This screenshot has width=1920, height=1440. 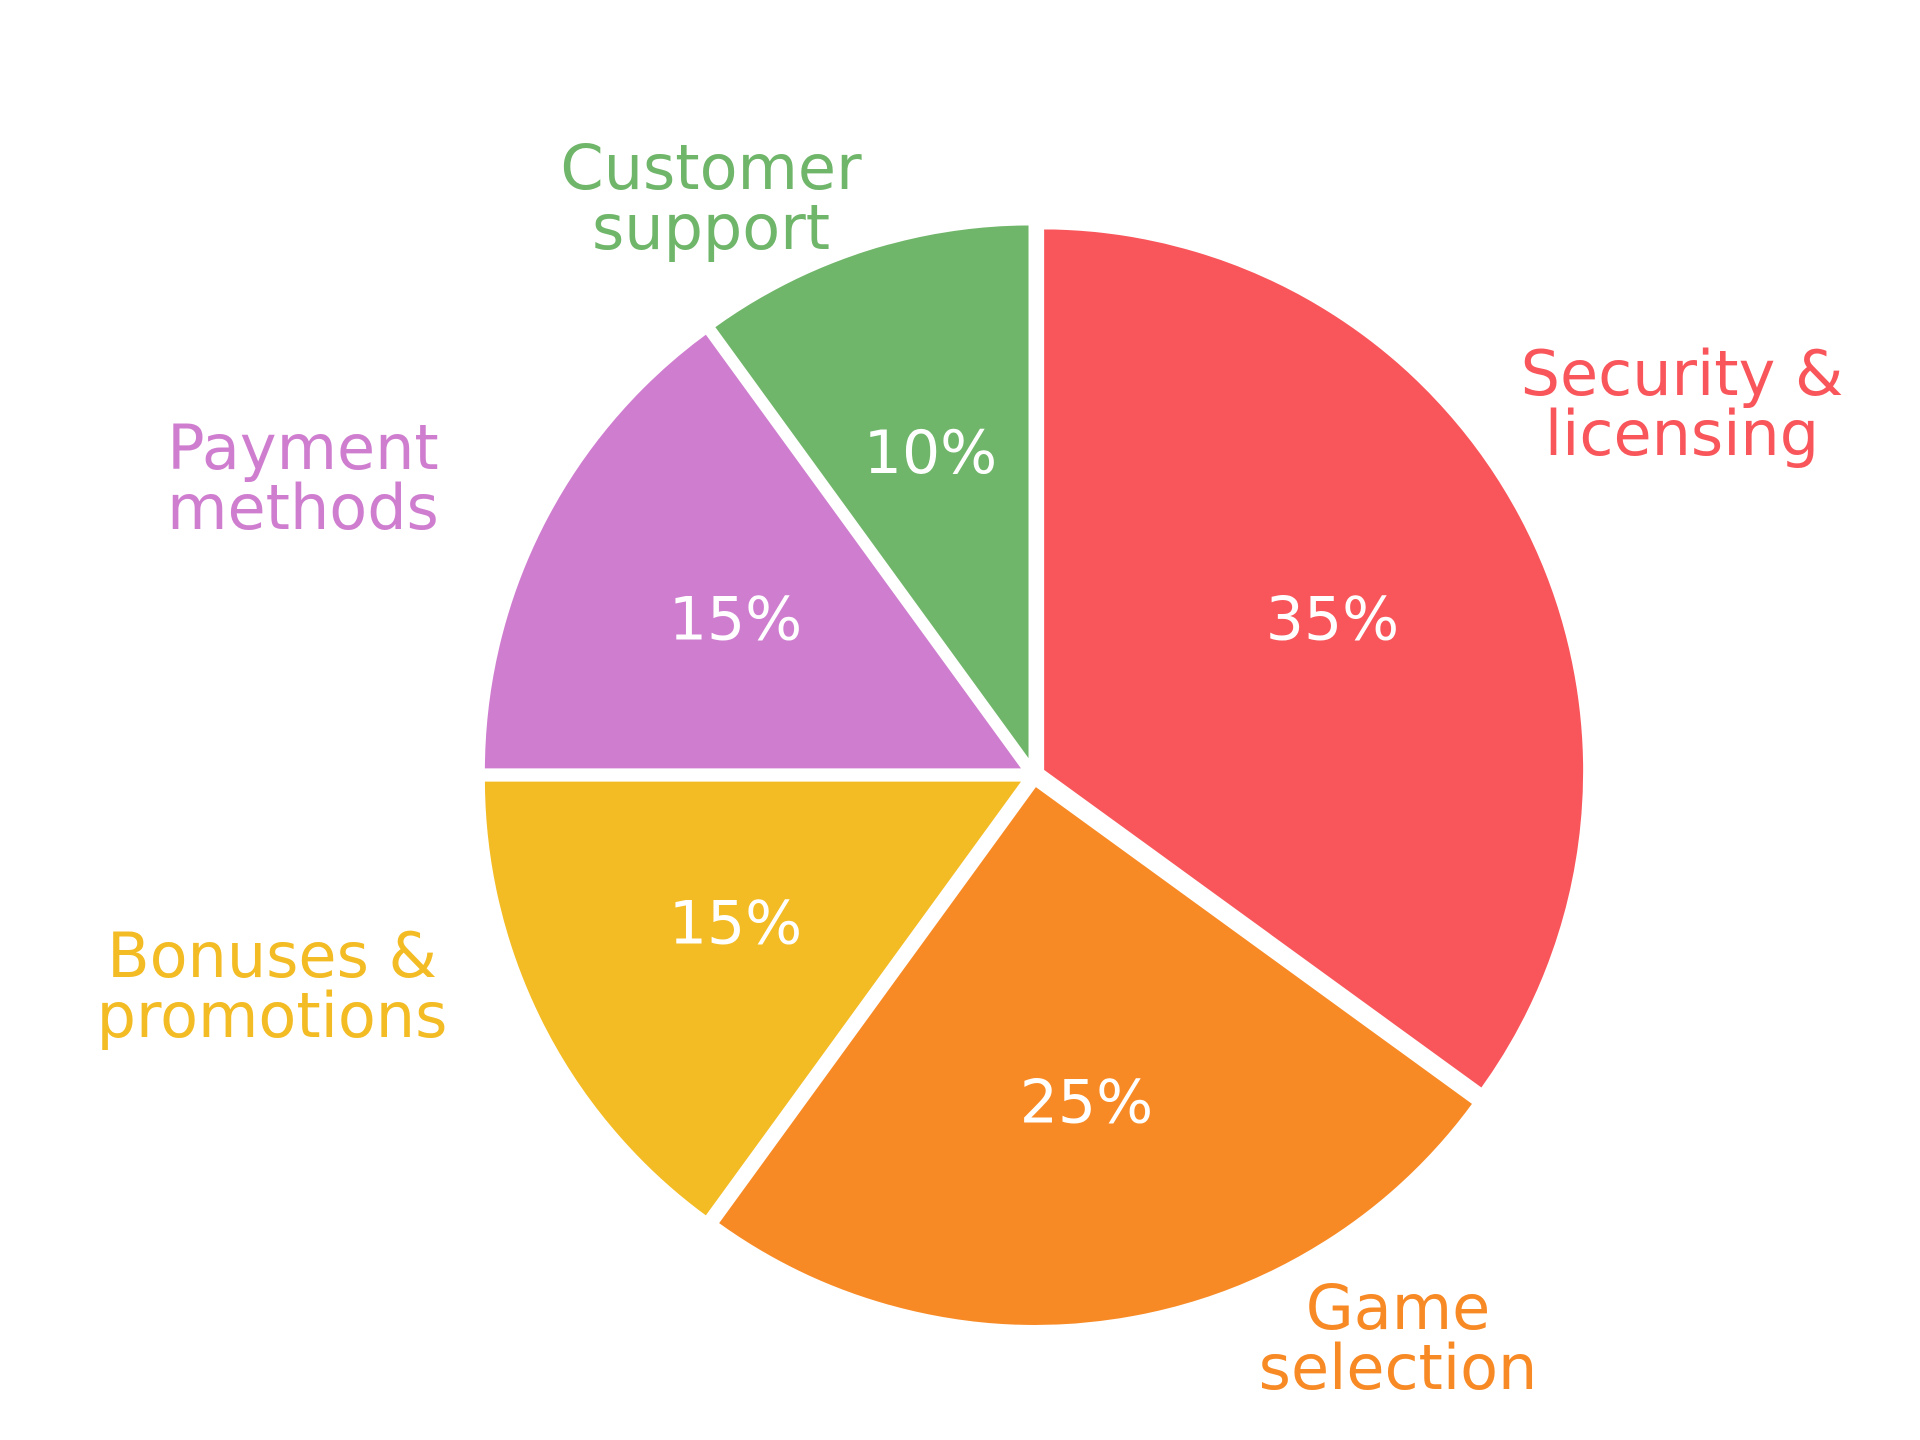 I want to click on label-line: licensing, so click(x=1682, y=433).